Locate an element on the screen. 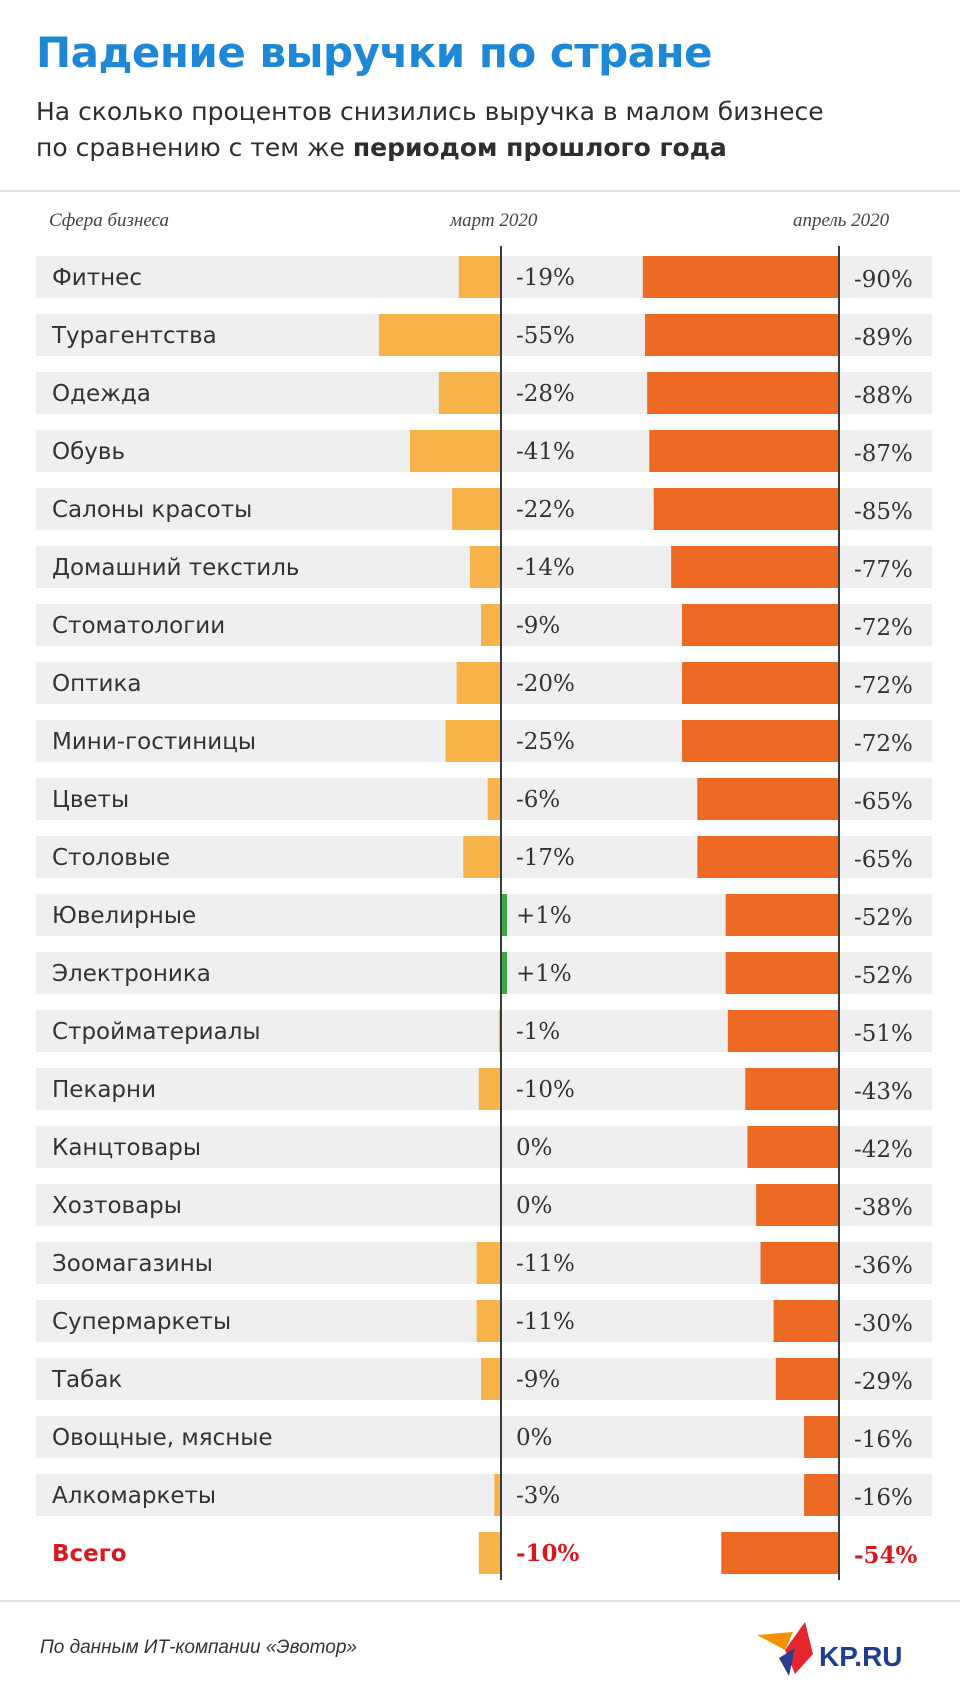 Image resolution: width=960 pixels, height=1703 pixels. category-column-header: Сфера бизнеса is located at coordinates (109, 220).